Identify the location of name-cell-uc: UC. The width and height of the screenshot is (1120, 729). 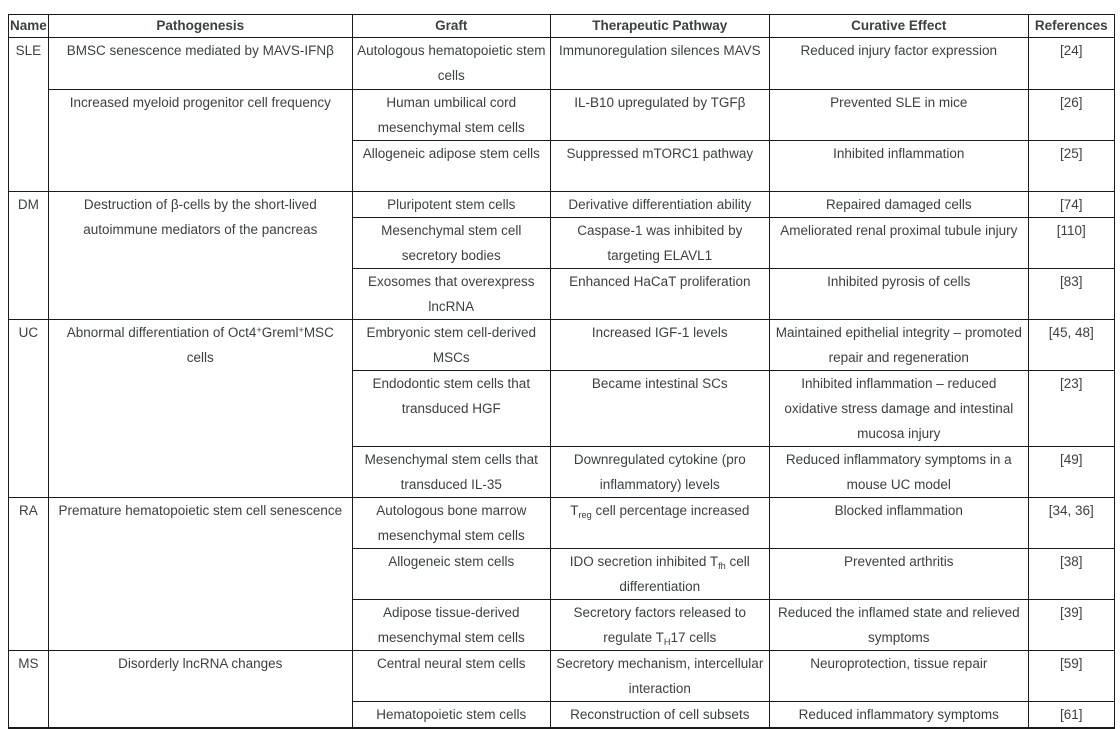
(28, 408).